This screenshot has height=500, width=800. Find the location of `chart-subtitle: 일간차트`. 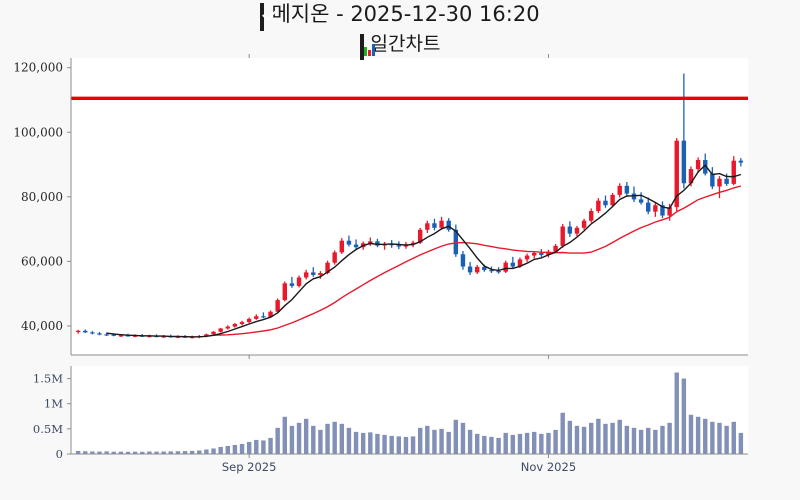

chart-subtitle: 일간차트 is located at coordinates (405, 44).